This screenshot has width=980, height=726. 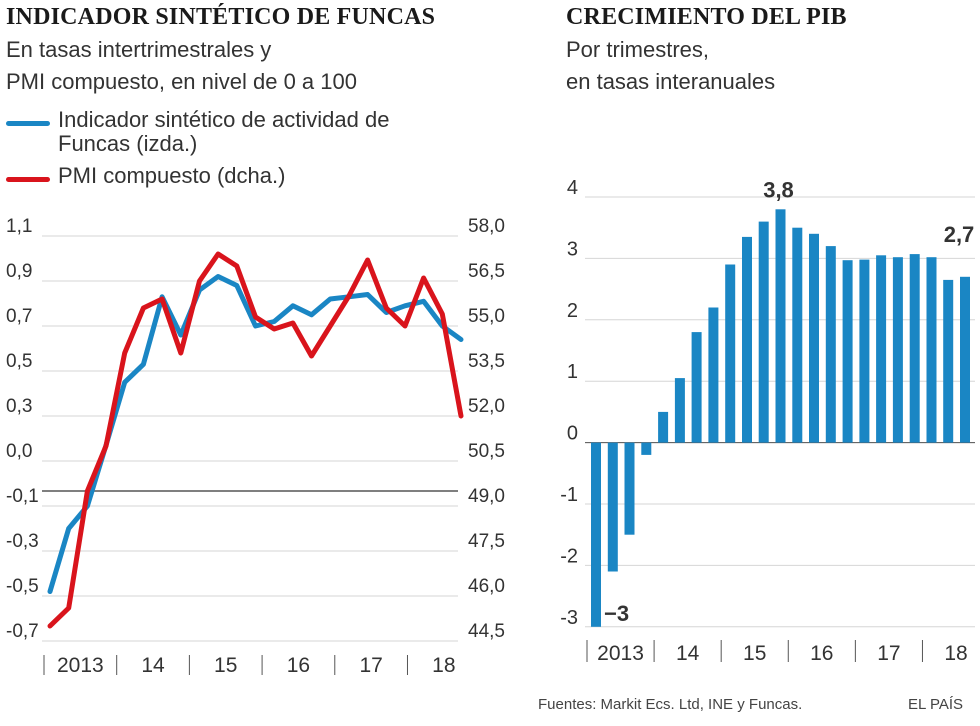 What do you see at coordinates (572, 372) in the screenshot?
I see `bar-y-tick-label: 1` at bounding box center [572, 372].